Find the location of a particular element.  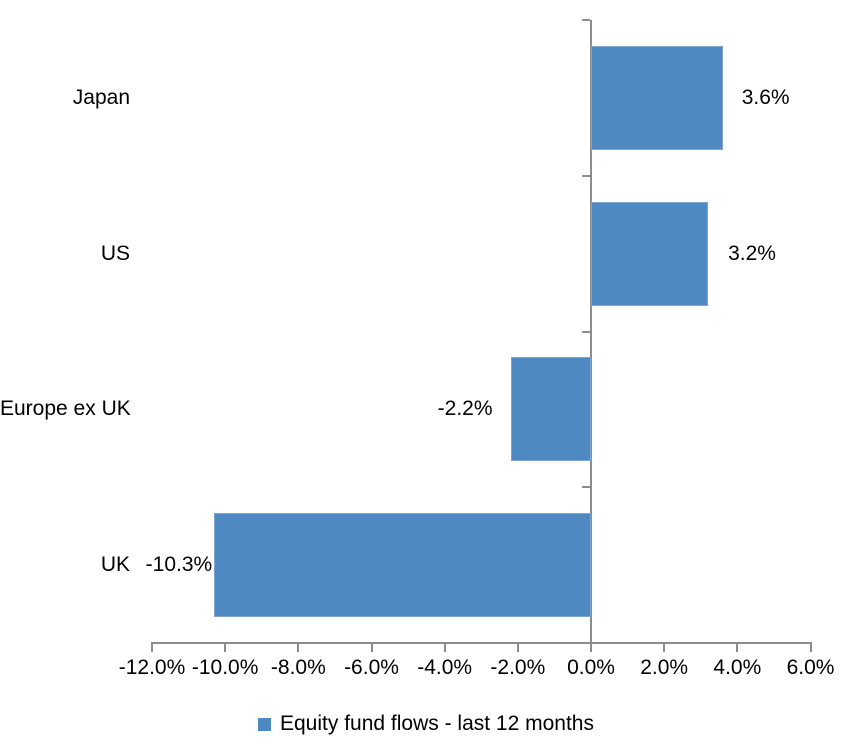

bar-us is located at coordinates (650, 253).